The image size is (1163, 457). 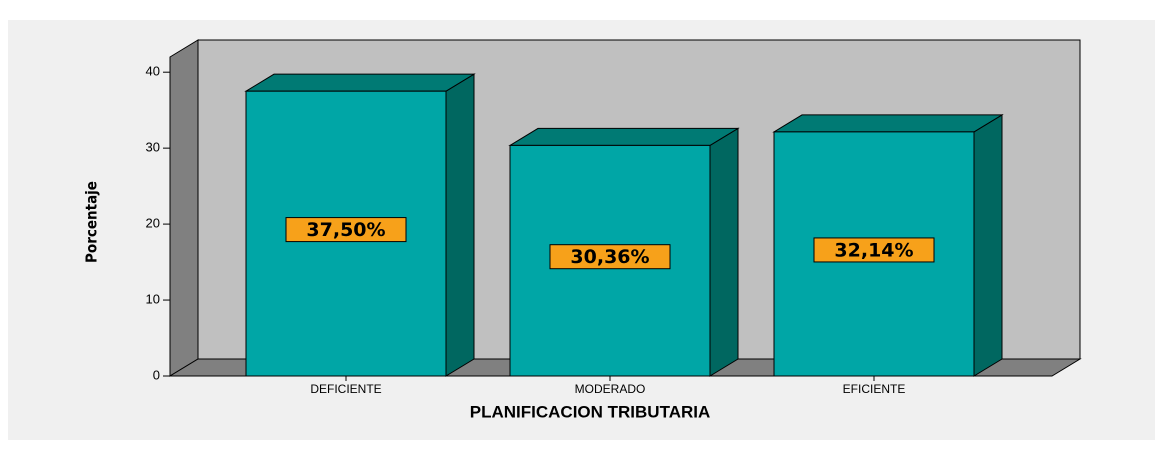 I want to click on y-tick-label: 10, so click(x=153, y=298).